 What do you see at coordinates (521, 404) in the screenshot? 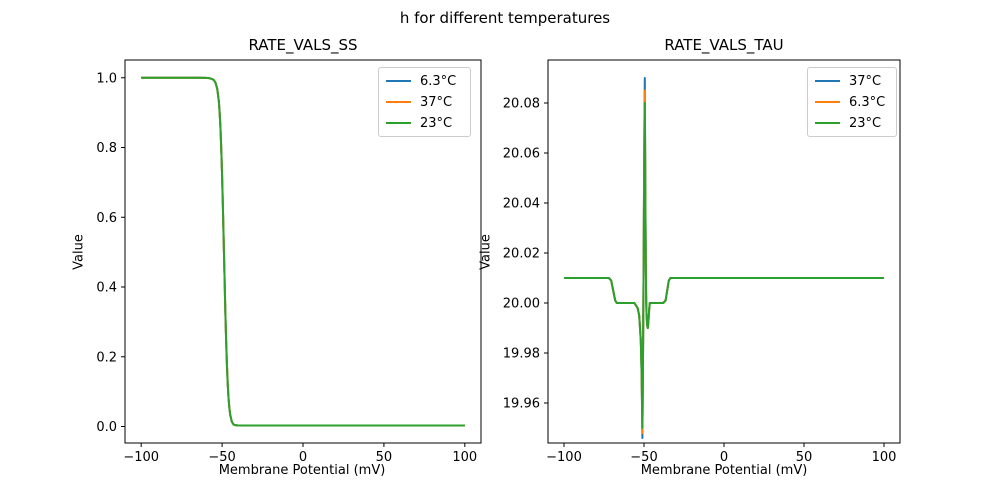
I see `tau-y-tick-label: 19.96` at bounding box center [521, 404].